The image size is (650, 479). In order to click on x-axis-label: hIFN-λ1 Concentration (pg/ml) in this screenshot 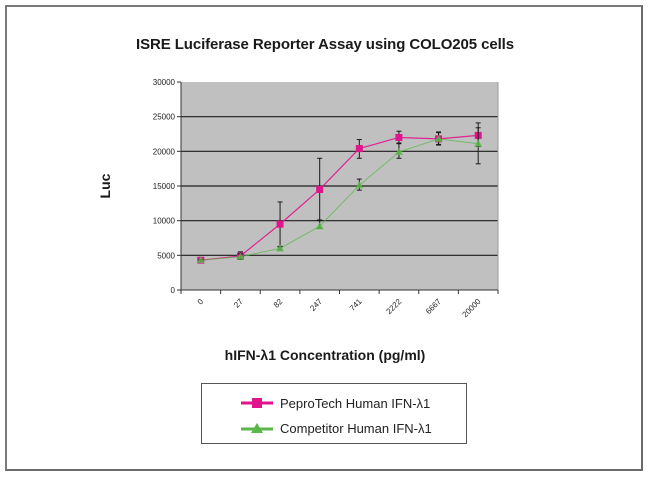, I will do `click(325, 355)`.